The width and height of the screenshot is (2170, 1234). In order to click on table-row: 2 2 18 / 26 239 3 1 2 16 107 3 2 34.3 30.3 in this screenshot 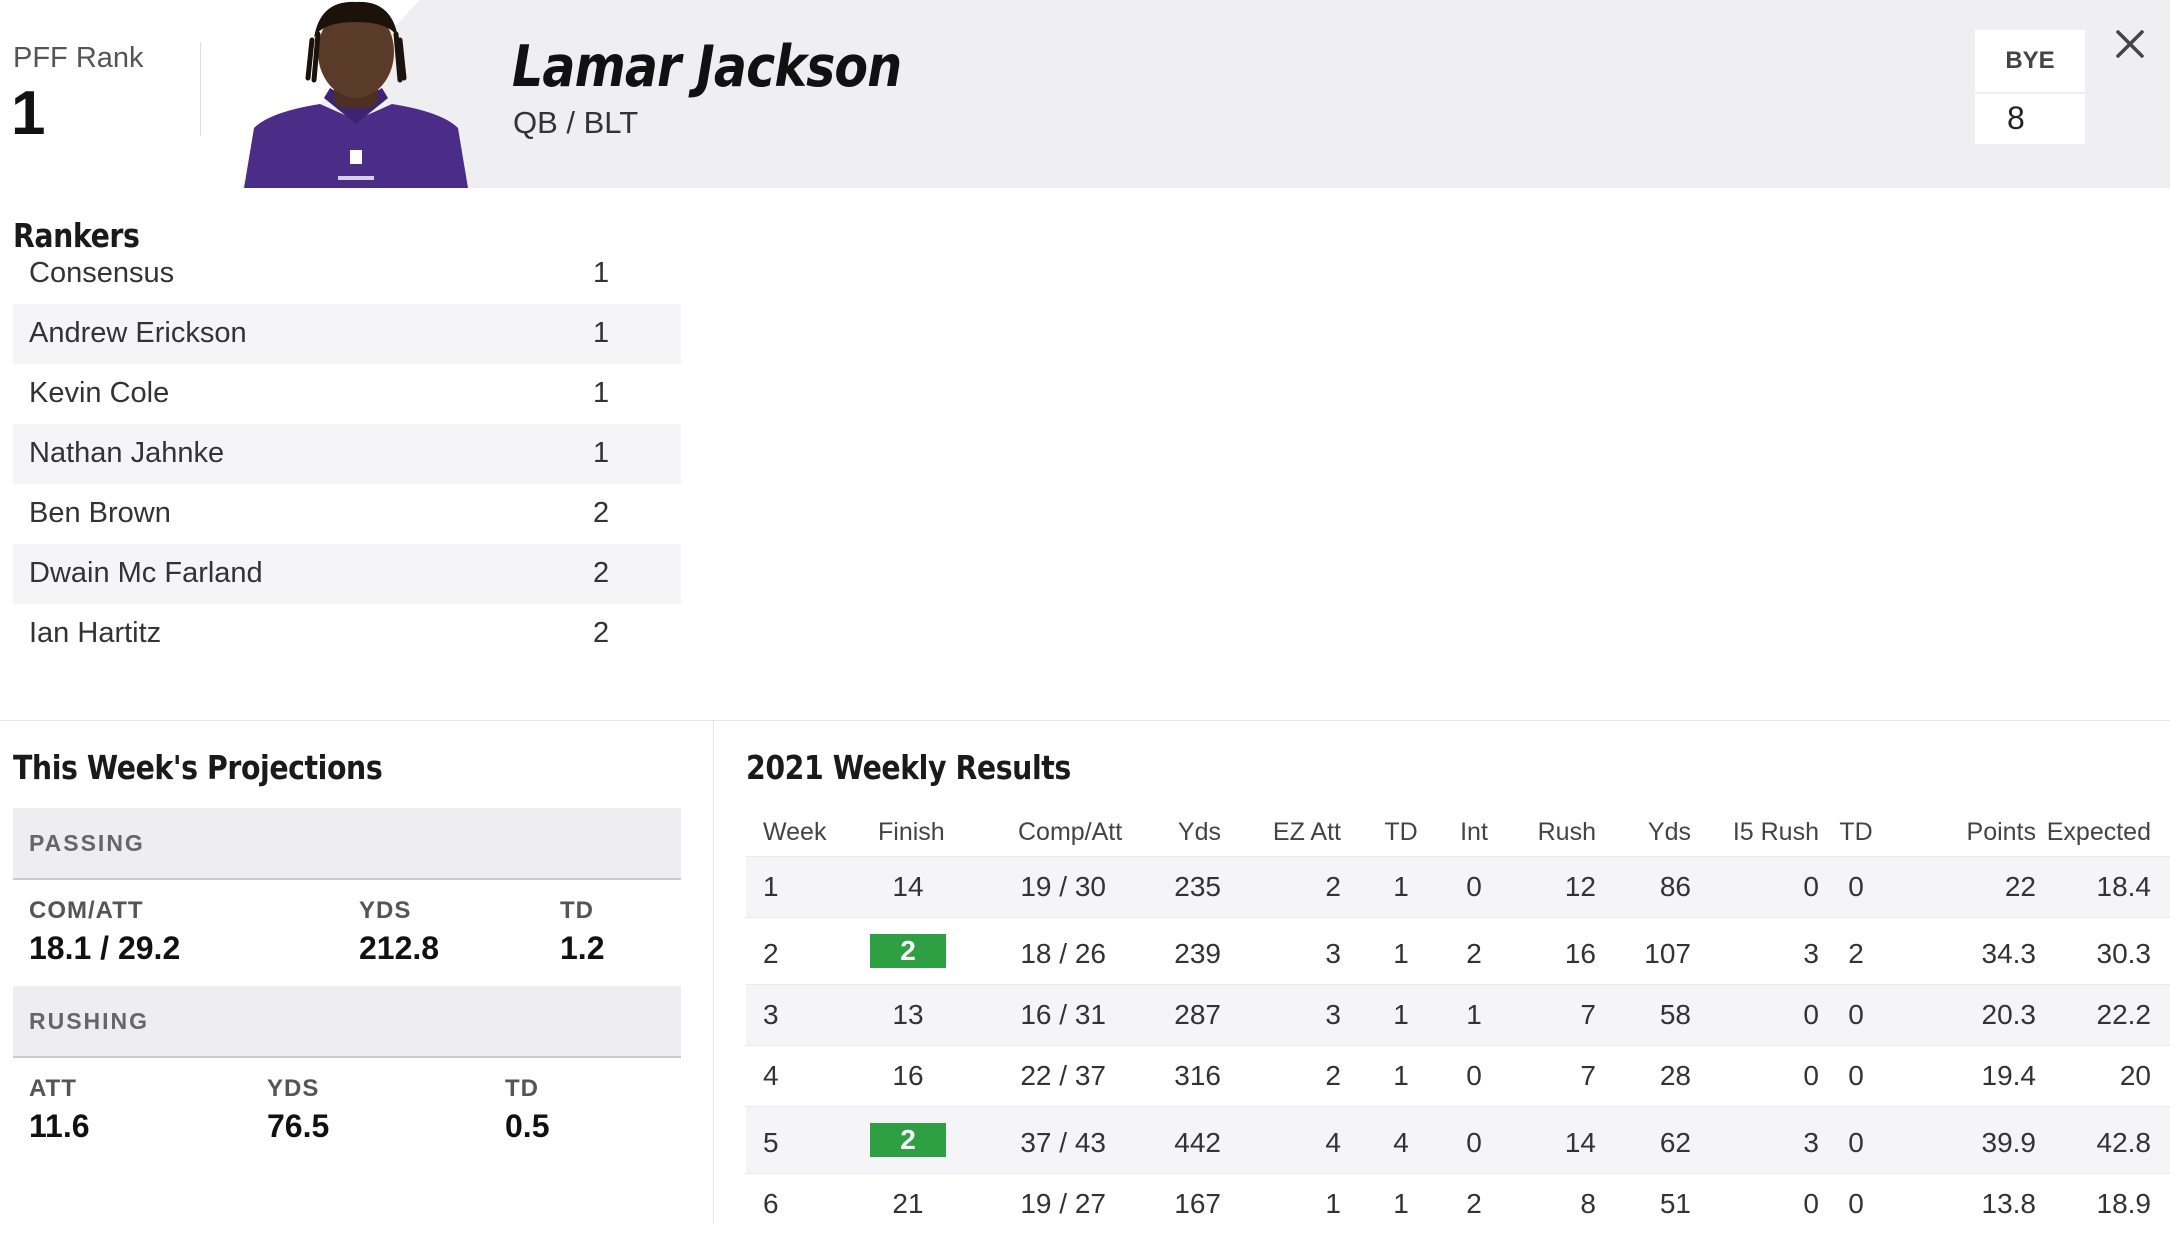, I will do `click(1458, 950)`.